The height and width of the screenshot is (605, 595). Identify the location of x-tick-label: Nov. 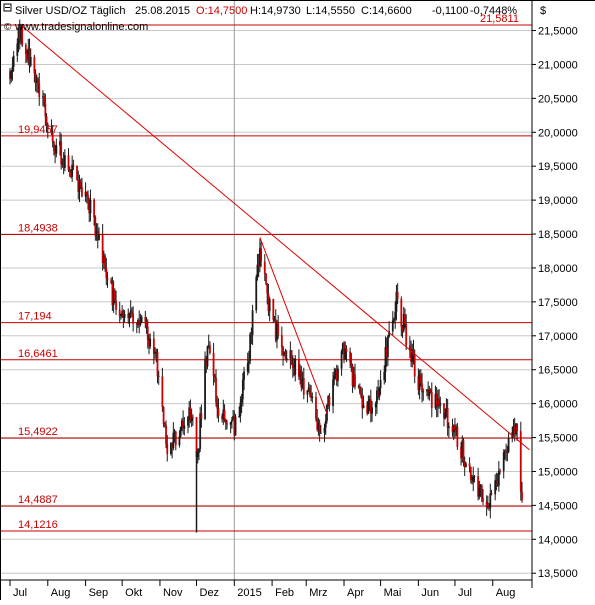
(173, 593).